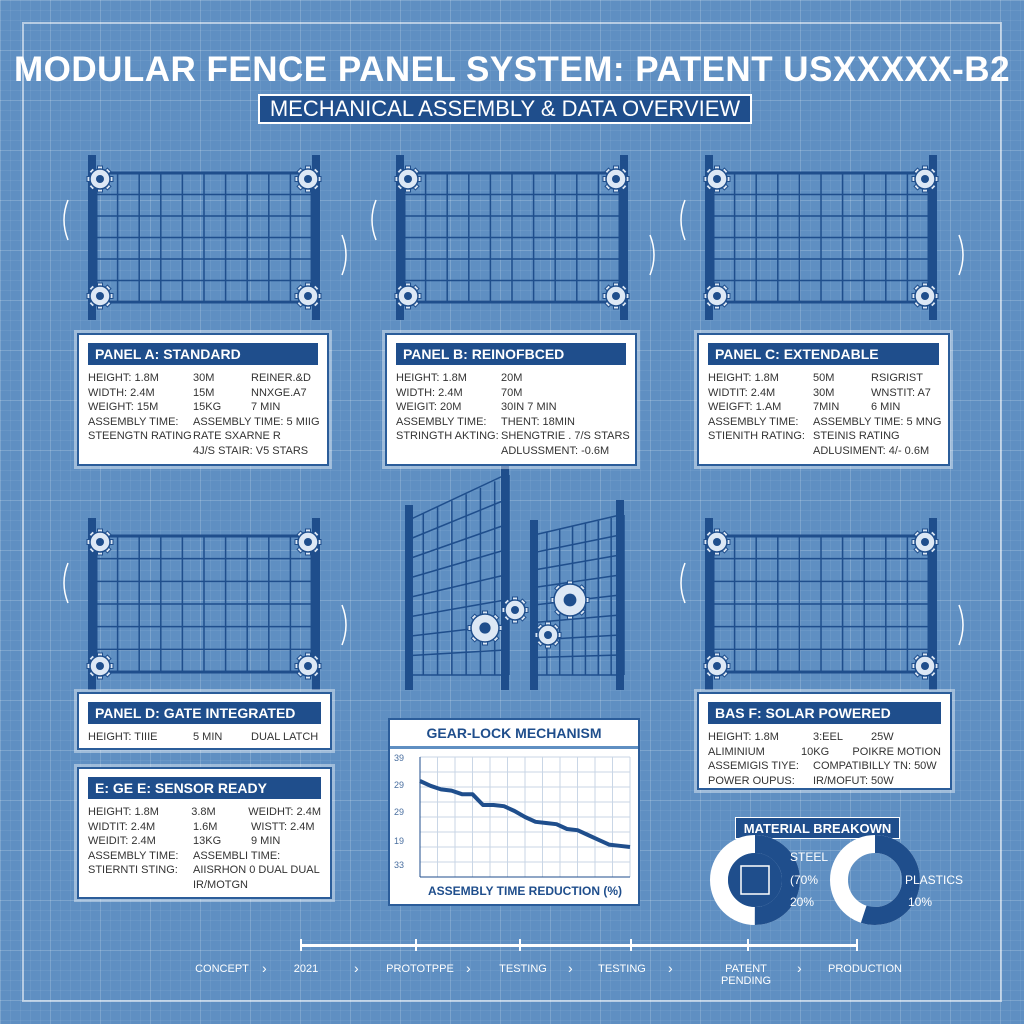 Image resolution: width=1024 pixels, height=1024 pixels. I want to click on spec-cell: 1.6M, so click(205, 826).